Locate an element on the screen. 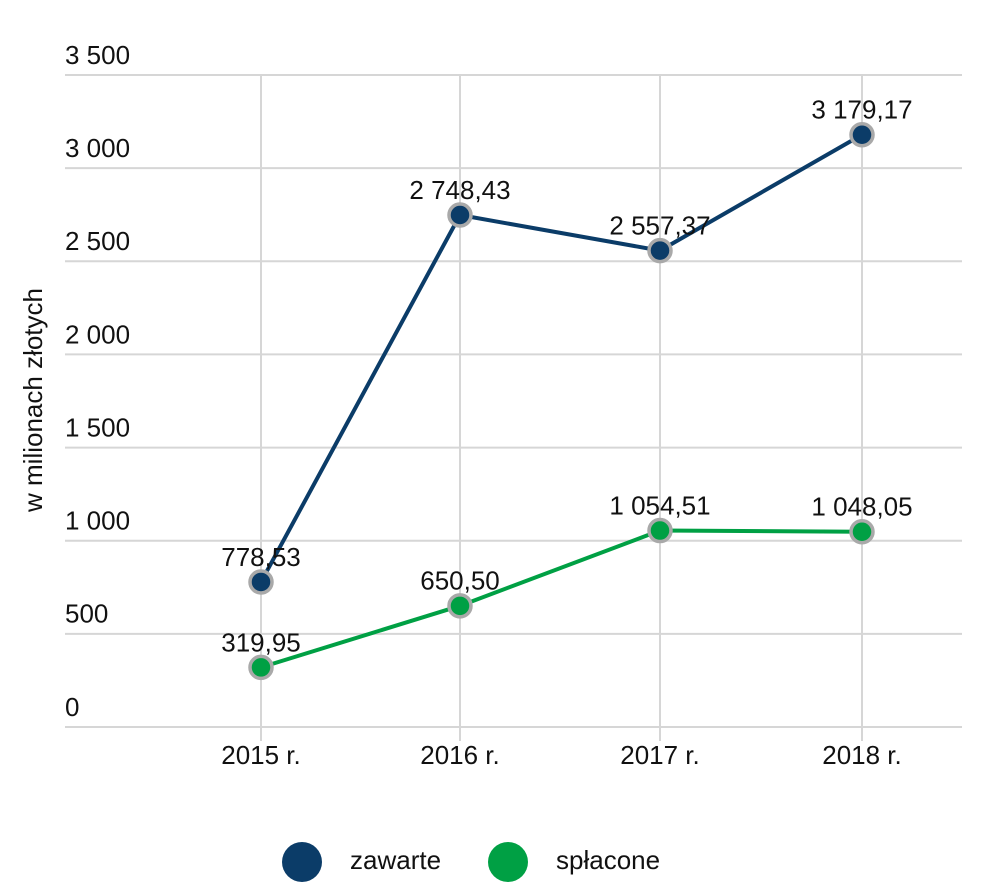 This screenshot has height=889, width=981. data-label: 650,50 is located at coordinates (460, 581).